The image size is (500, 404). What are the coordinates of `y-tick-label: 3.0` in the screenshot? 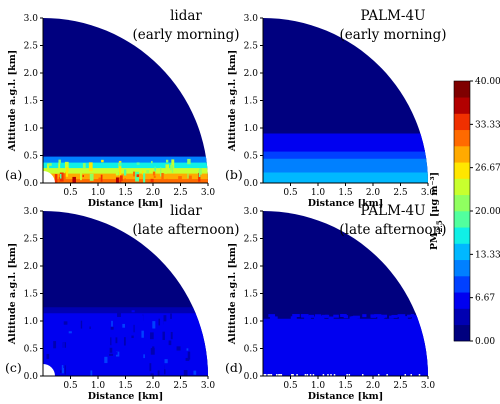 It's located at (251, 19).